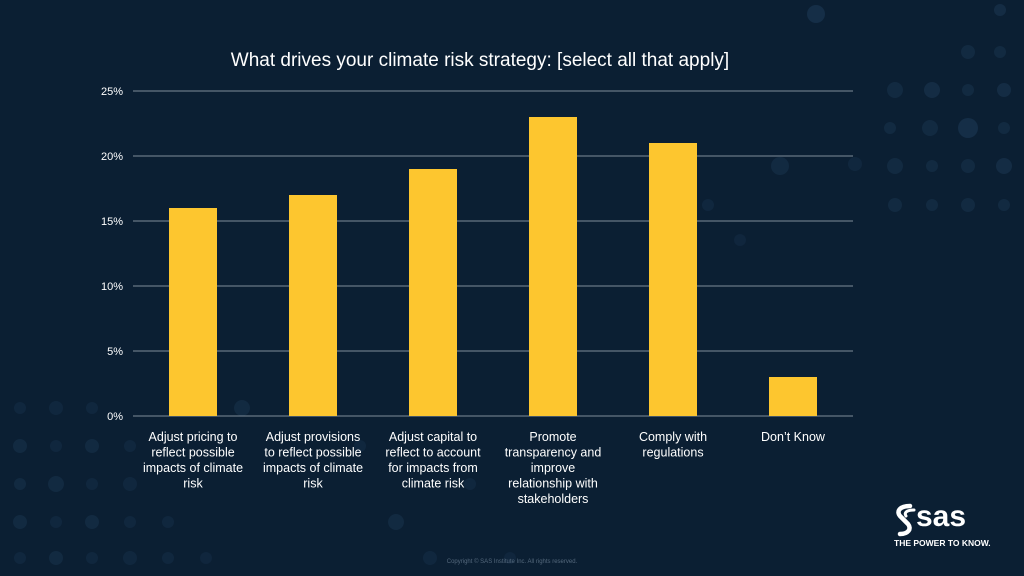  I want to click on x-category-label-line: Adjust capital to, so click(433, 437).